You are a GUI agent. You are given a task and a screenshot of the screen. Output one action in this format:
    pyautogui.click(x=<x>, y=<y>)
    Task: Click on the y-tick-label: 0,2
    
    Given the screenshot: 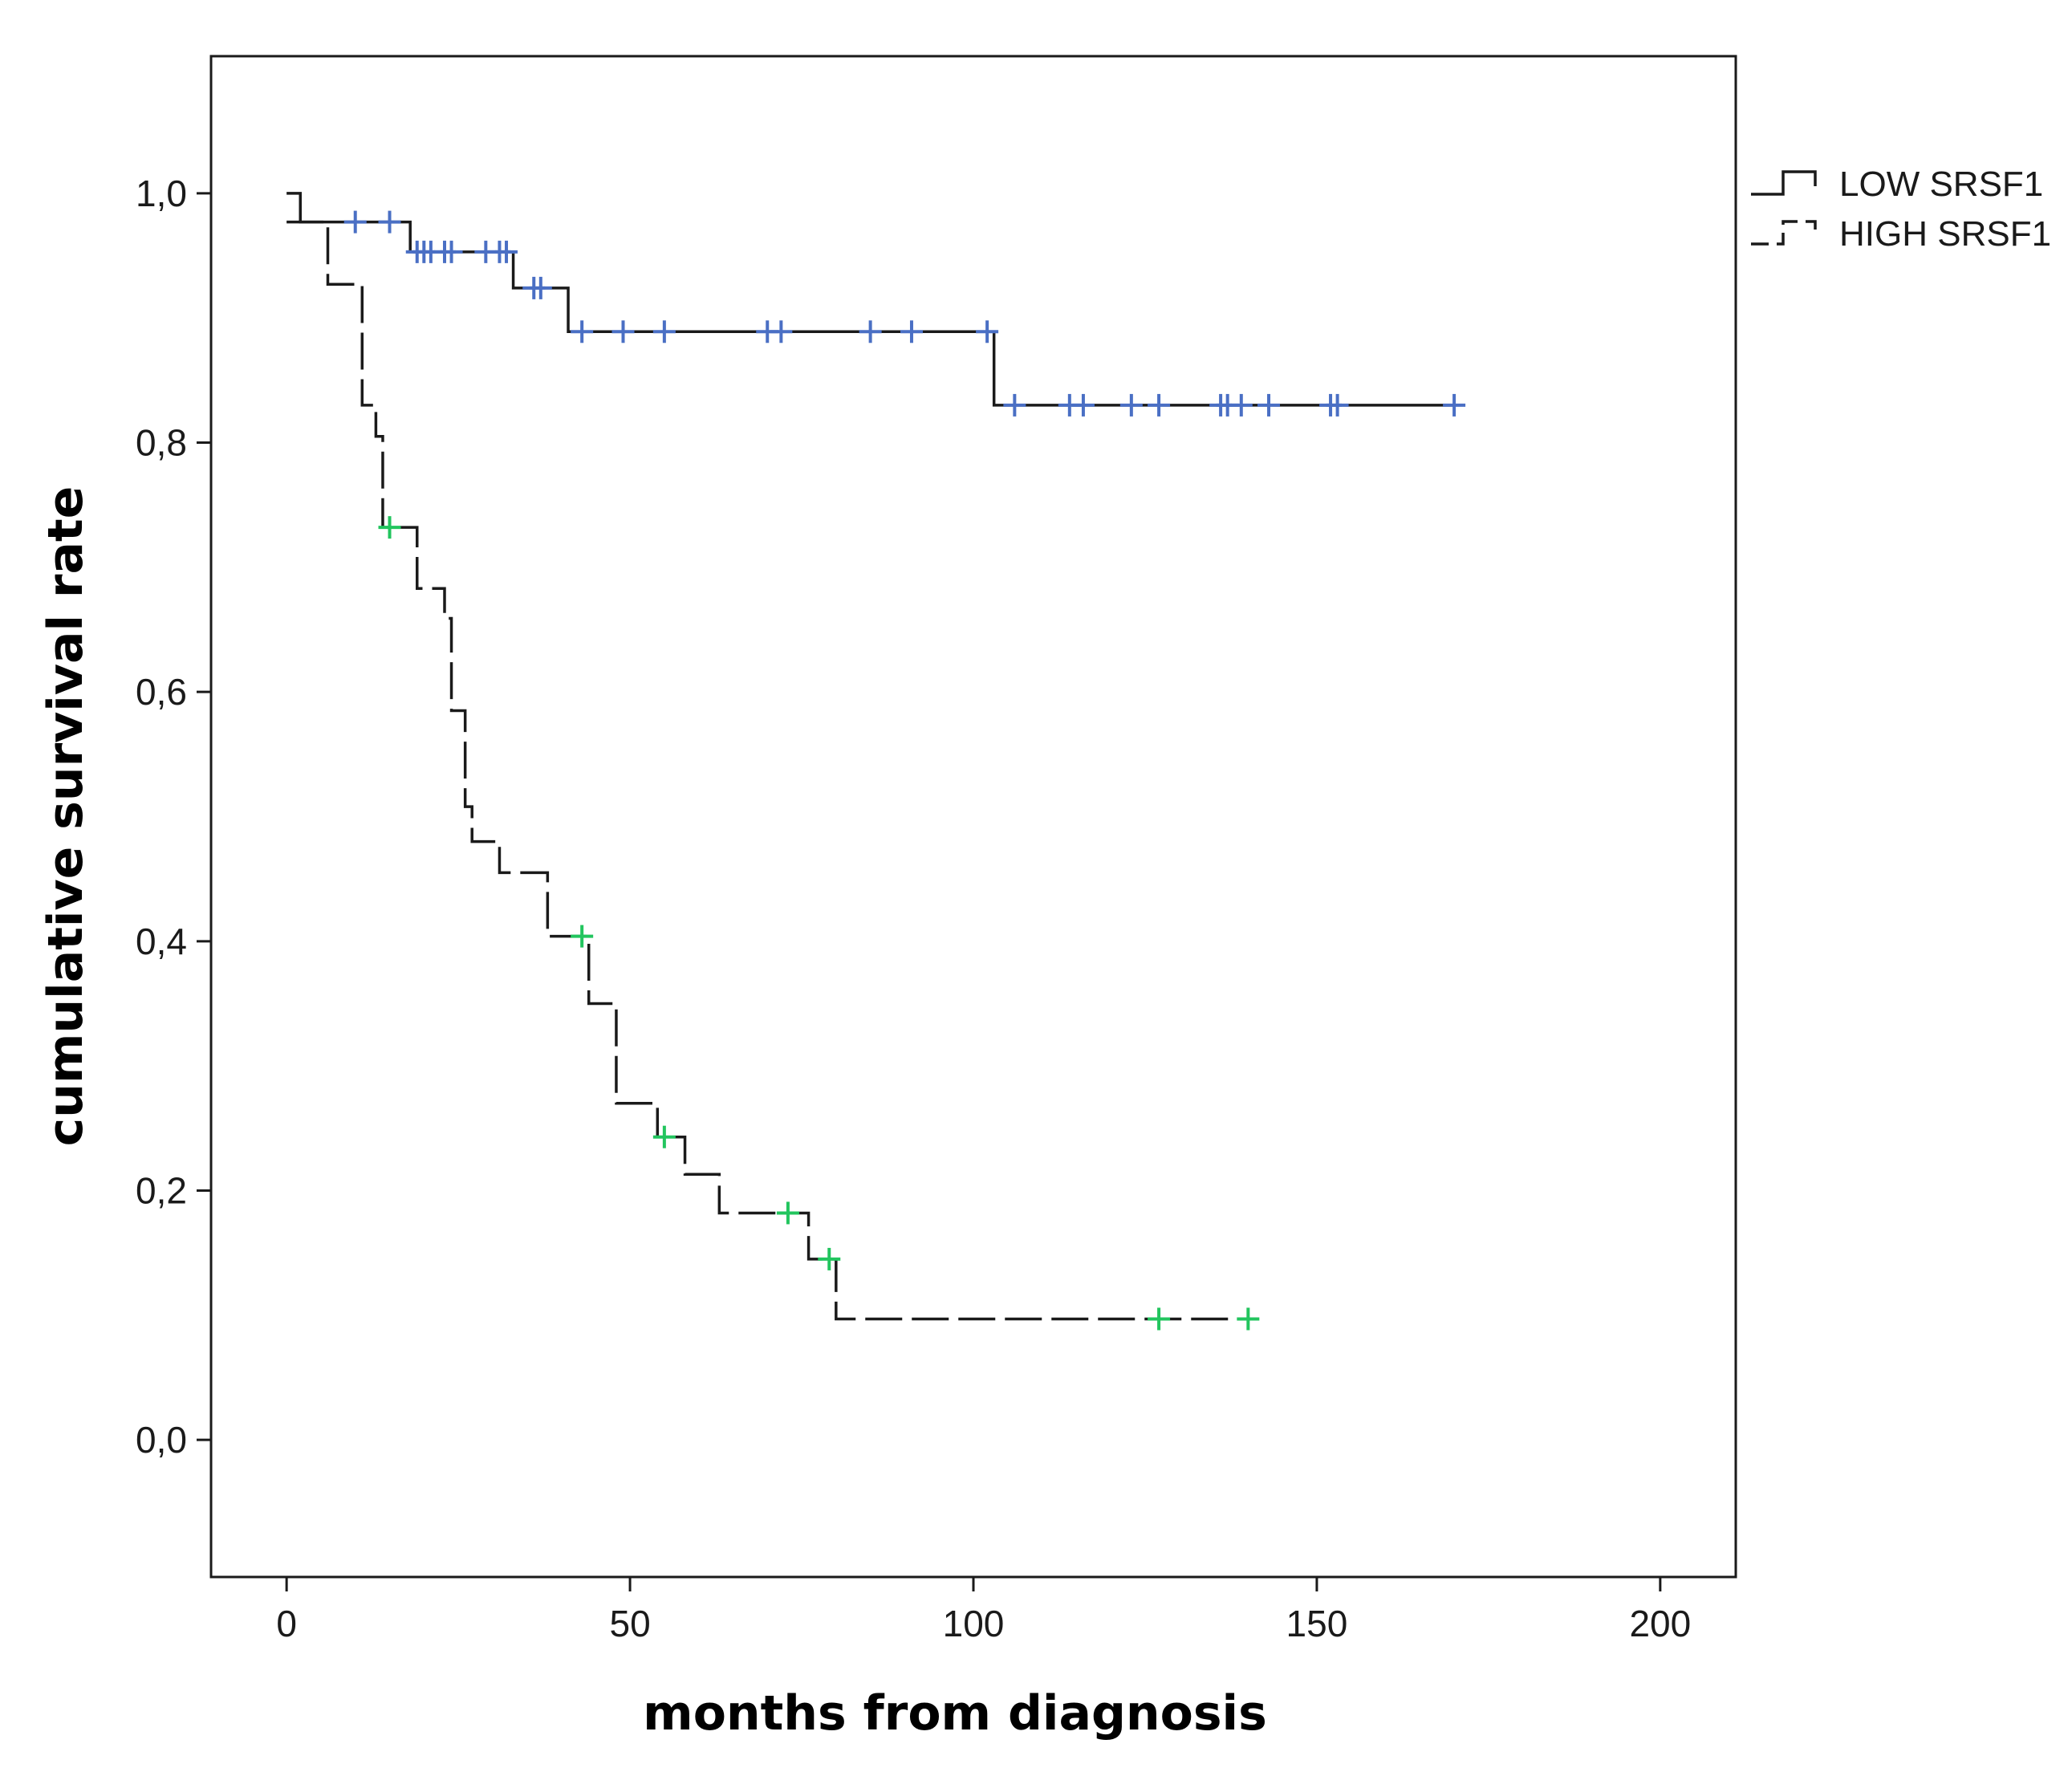 What is the action you would take?
    pyautogui.click(x=161, y=1190)
    